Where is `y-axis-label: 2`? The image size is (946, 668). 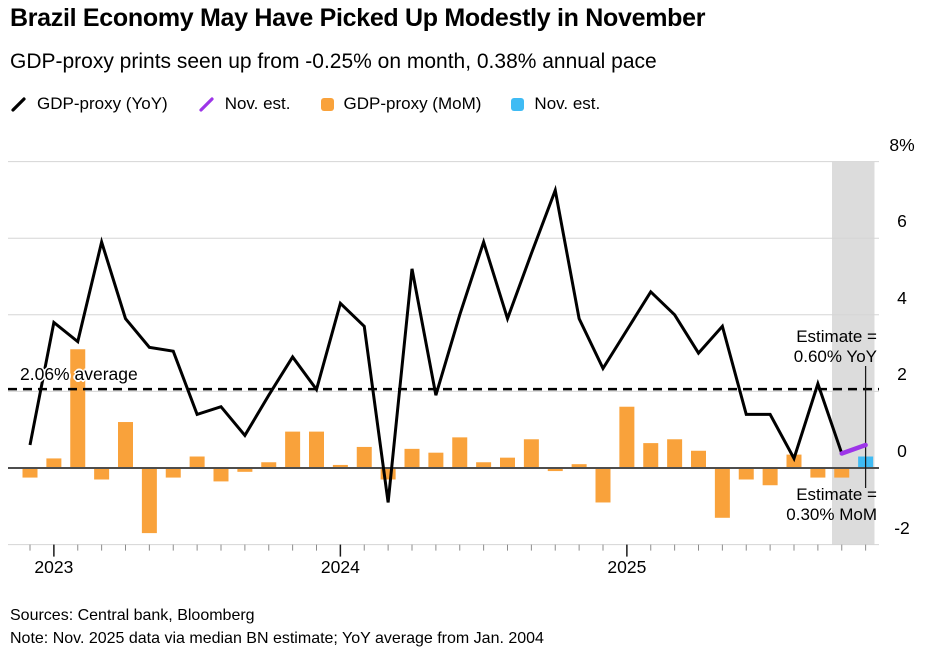
y-axis-label: 2 is located at coordinates (902, 374).